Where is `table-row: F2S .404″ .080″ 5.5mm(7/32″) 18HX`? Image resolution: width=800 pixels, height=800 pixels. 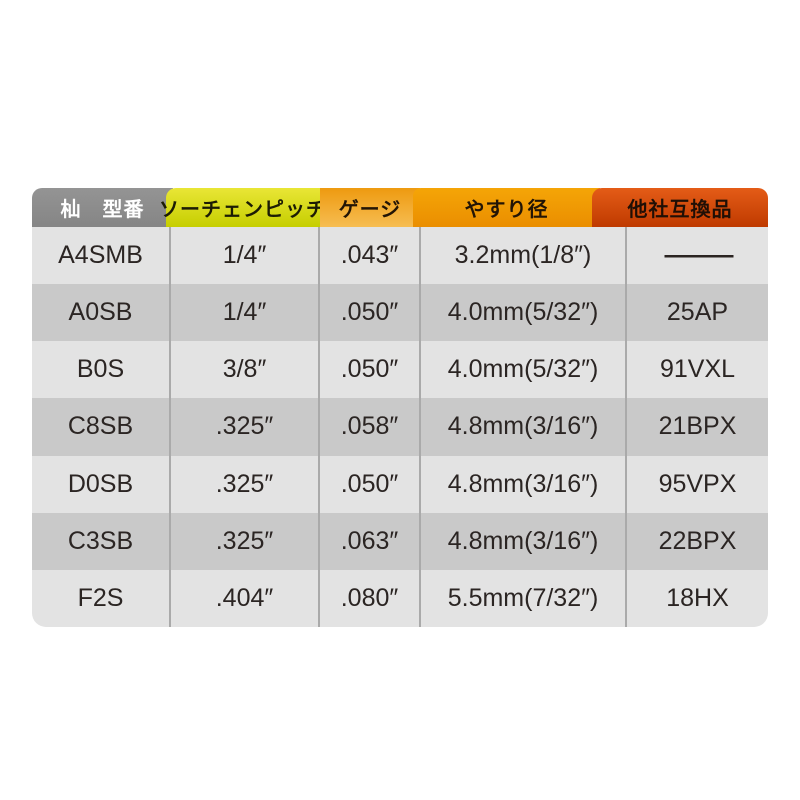 table-row: F2S .404″ .080″ 5.5mm(7/32″) 18HX is located at coordinates (400, 598).